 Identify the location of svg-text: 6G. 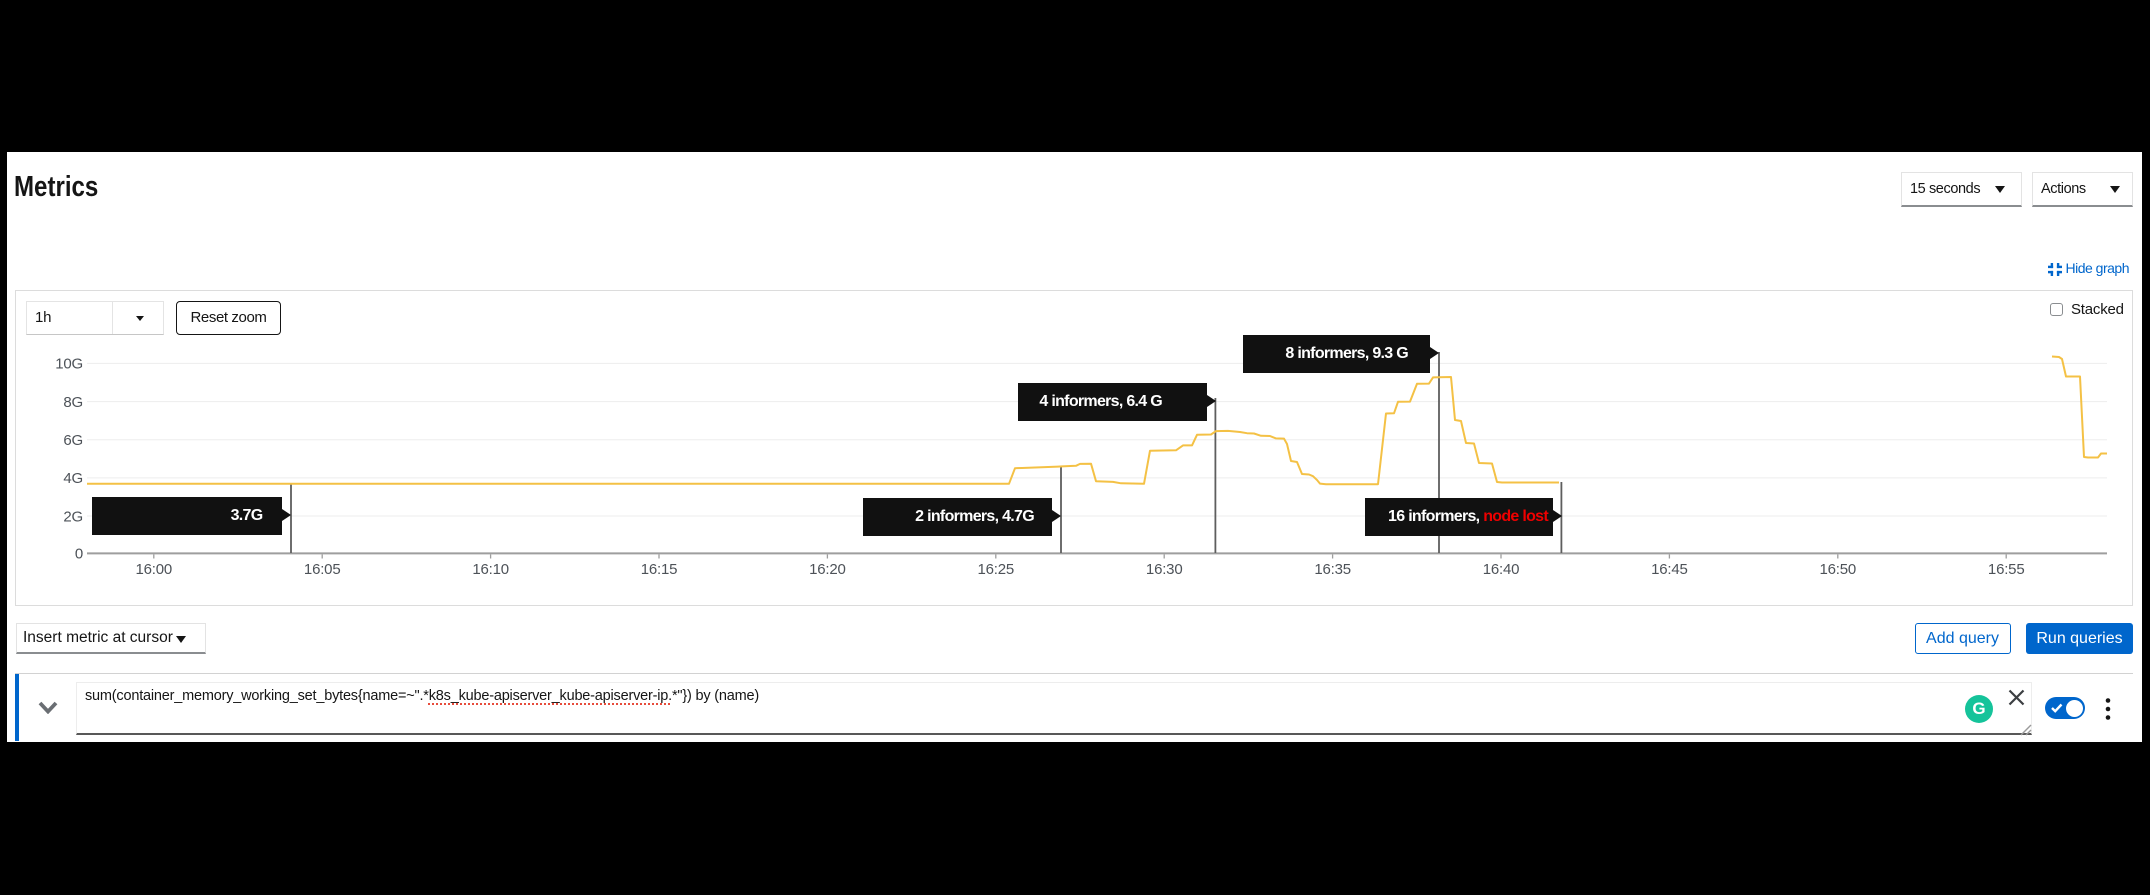
(73, 440).